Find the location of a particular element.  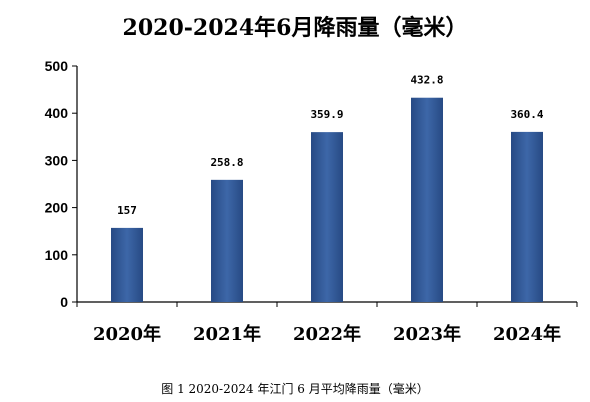

y-tick-label: 100 is located at coordinates (57, 255).